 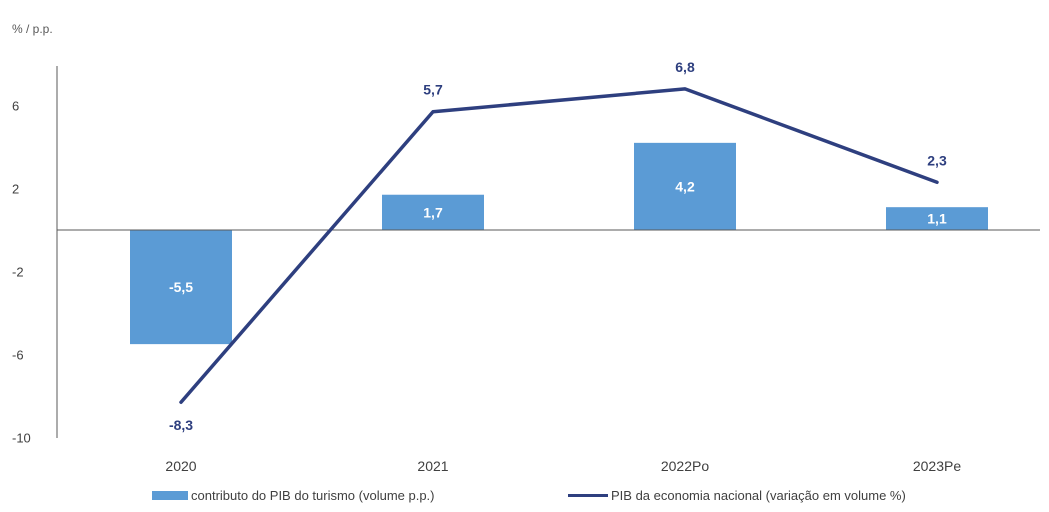 What do you see at coordinates (433, 90) in the screenshot?
I see `line-label-1: 5,7` at bounding box center [433, 90].